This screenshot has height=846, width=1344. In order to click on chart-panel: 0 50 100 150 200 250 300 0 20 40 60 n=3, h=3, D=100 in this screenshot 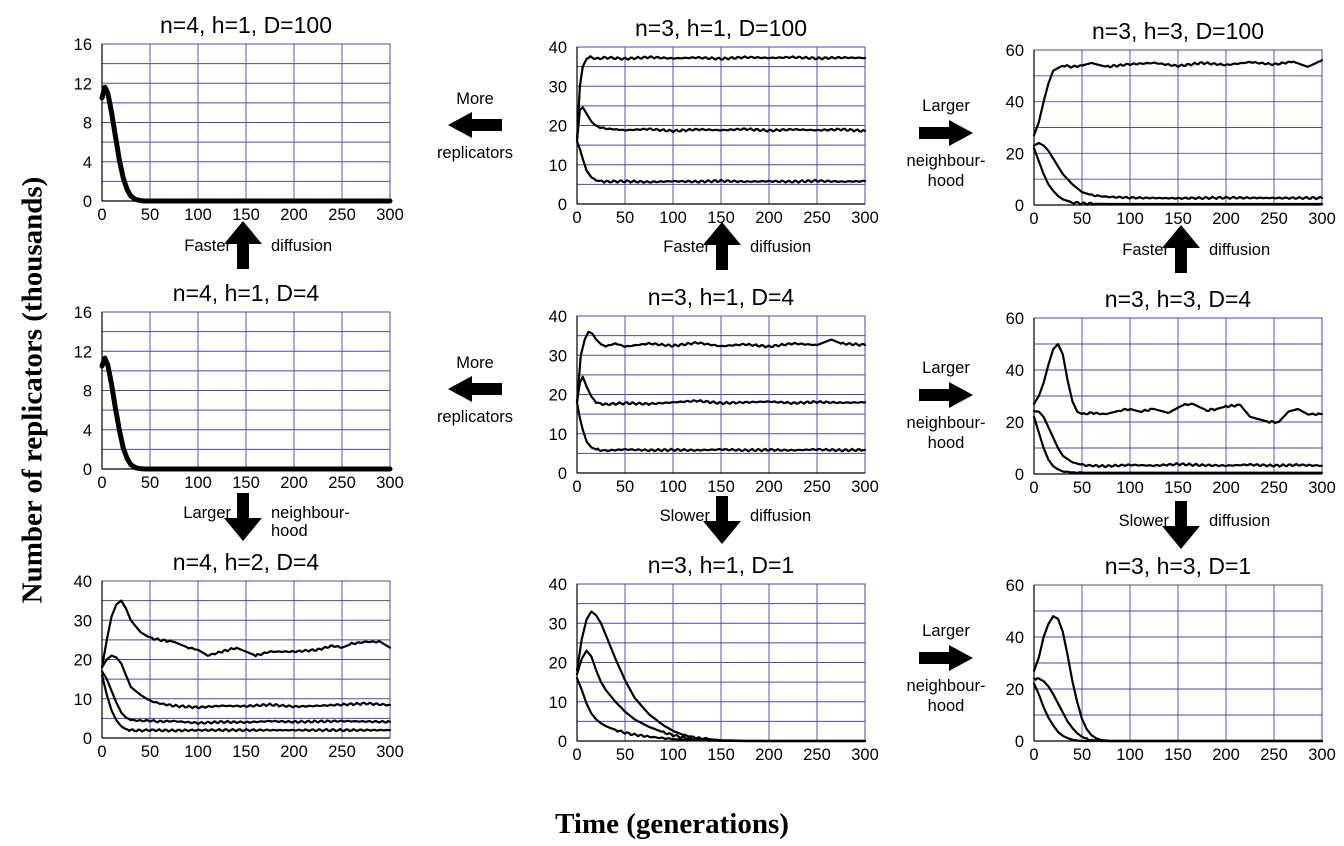, I will do `click(1171, 123)`.